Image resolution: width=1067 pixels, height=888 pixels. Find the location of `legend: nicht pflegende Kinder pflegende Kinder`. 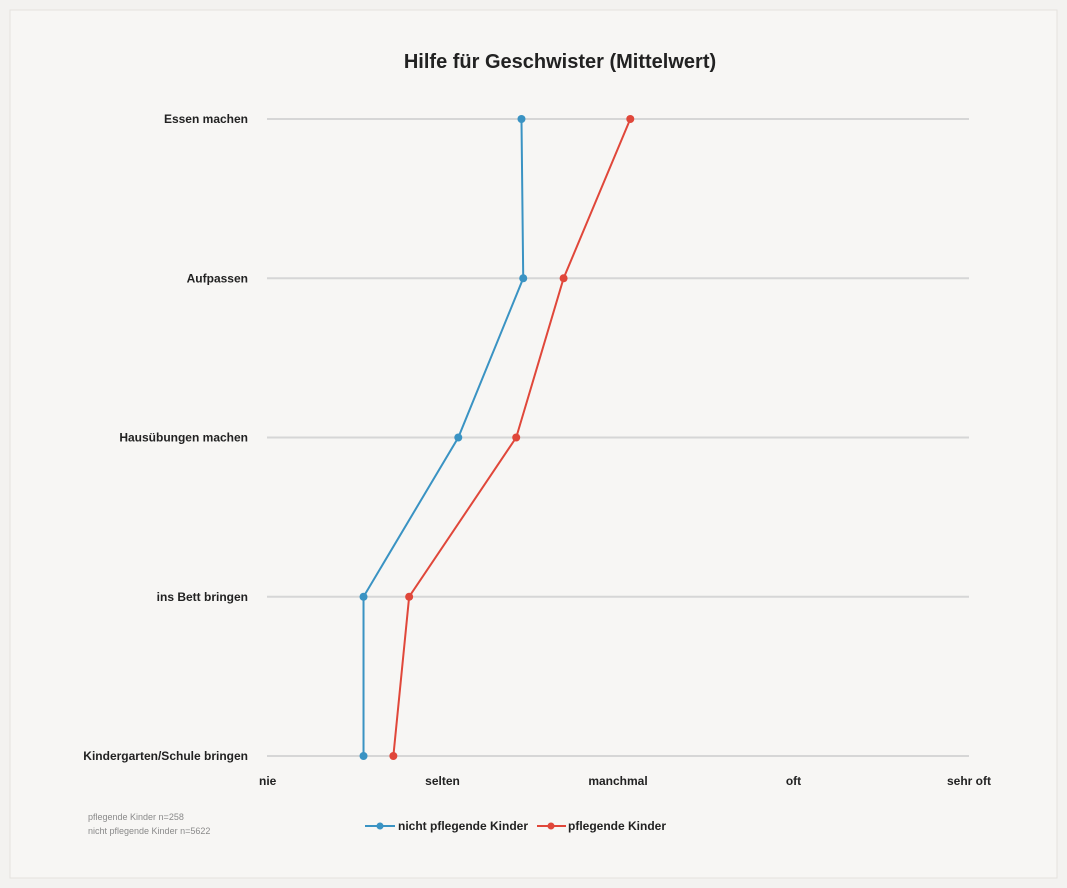

legend: nicht pflegende Kinder pflegende Kinder is located at coordinates (515, 826).